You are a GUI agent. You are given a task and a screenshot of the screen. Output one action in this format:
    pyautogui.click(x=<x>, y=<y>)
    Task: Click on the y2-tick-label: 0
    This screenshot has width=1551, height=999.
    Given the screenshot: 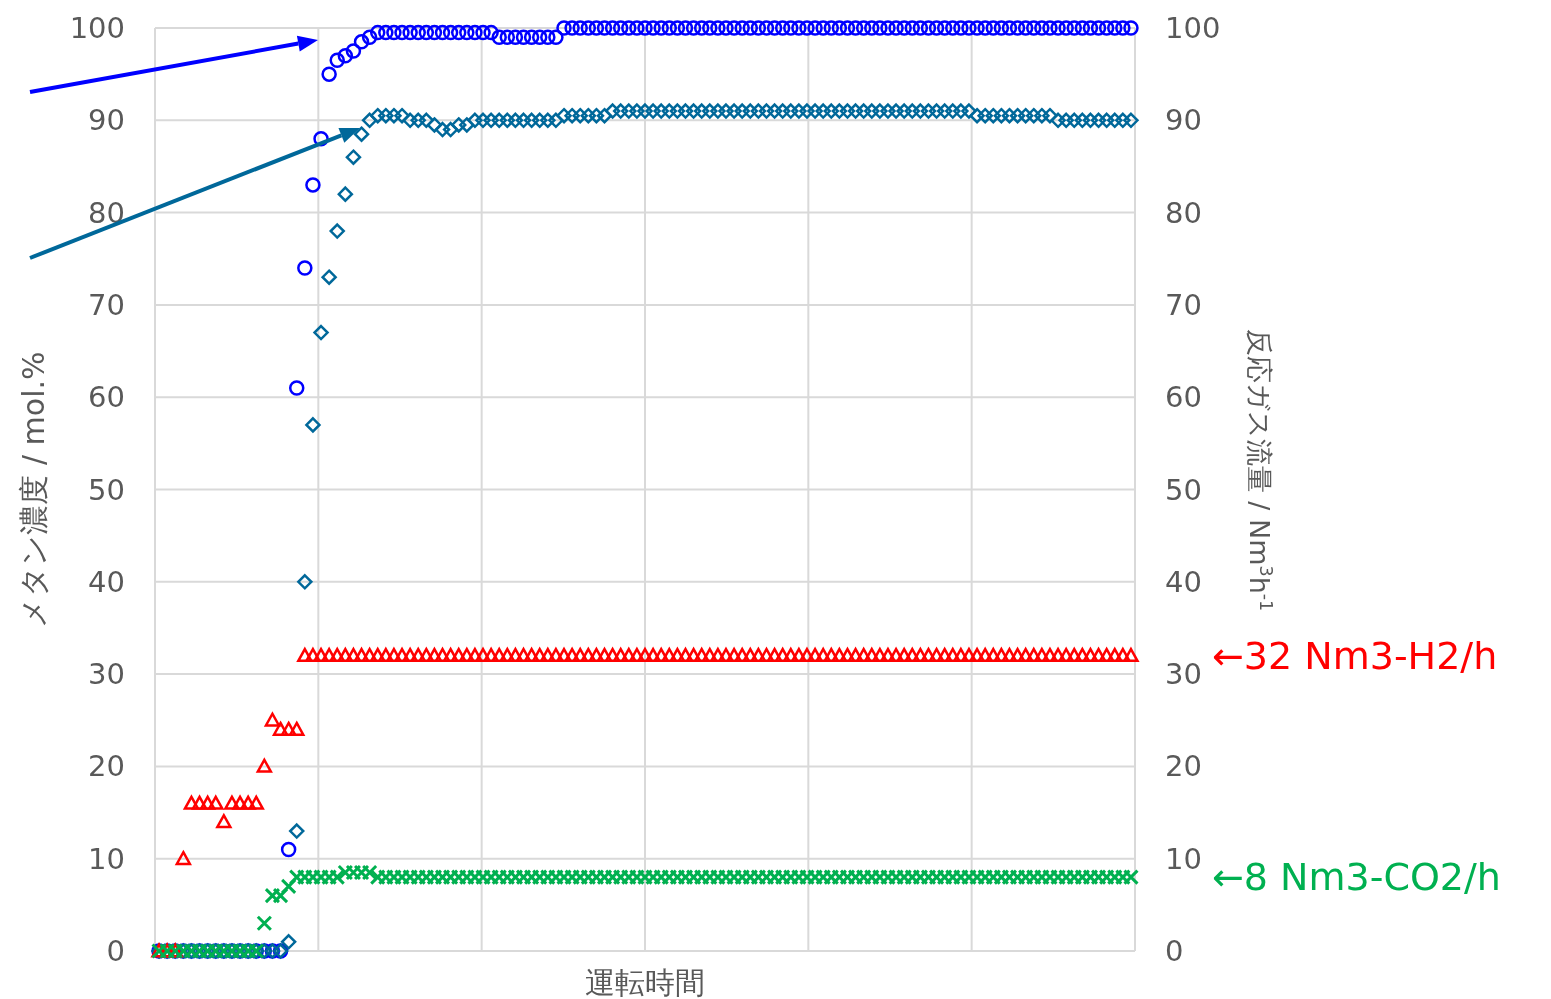 What is the action you would take?
    pyautogui.click(x=1174, y=951)
    